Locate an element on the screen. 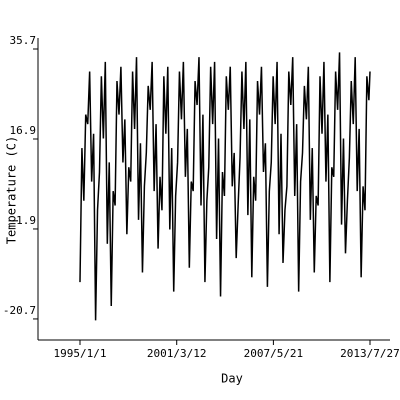 This screenshot has width=400, height=400. x-tick-label: 2007/5/21 is located at coordinates (274, 353).